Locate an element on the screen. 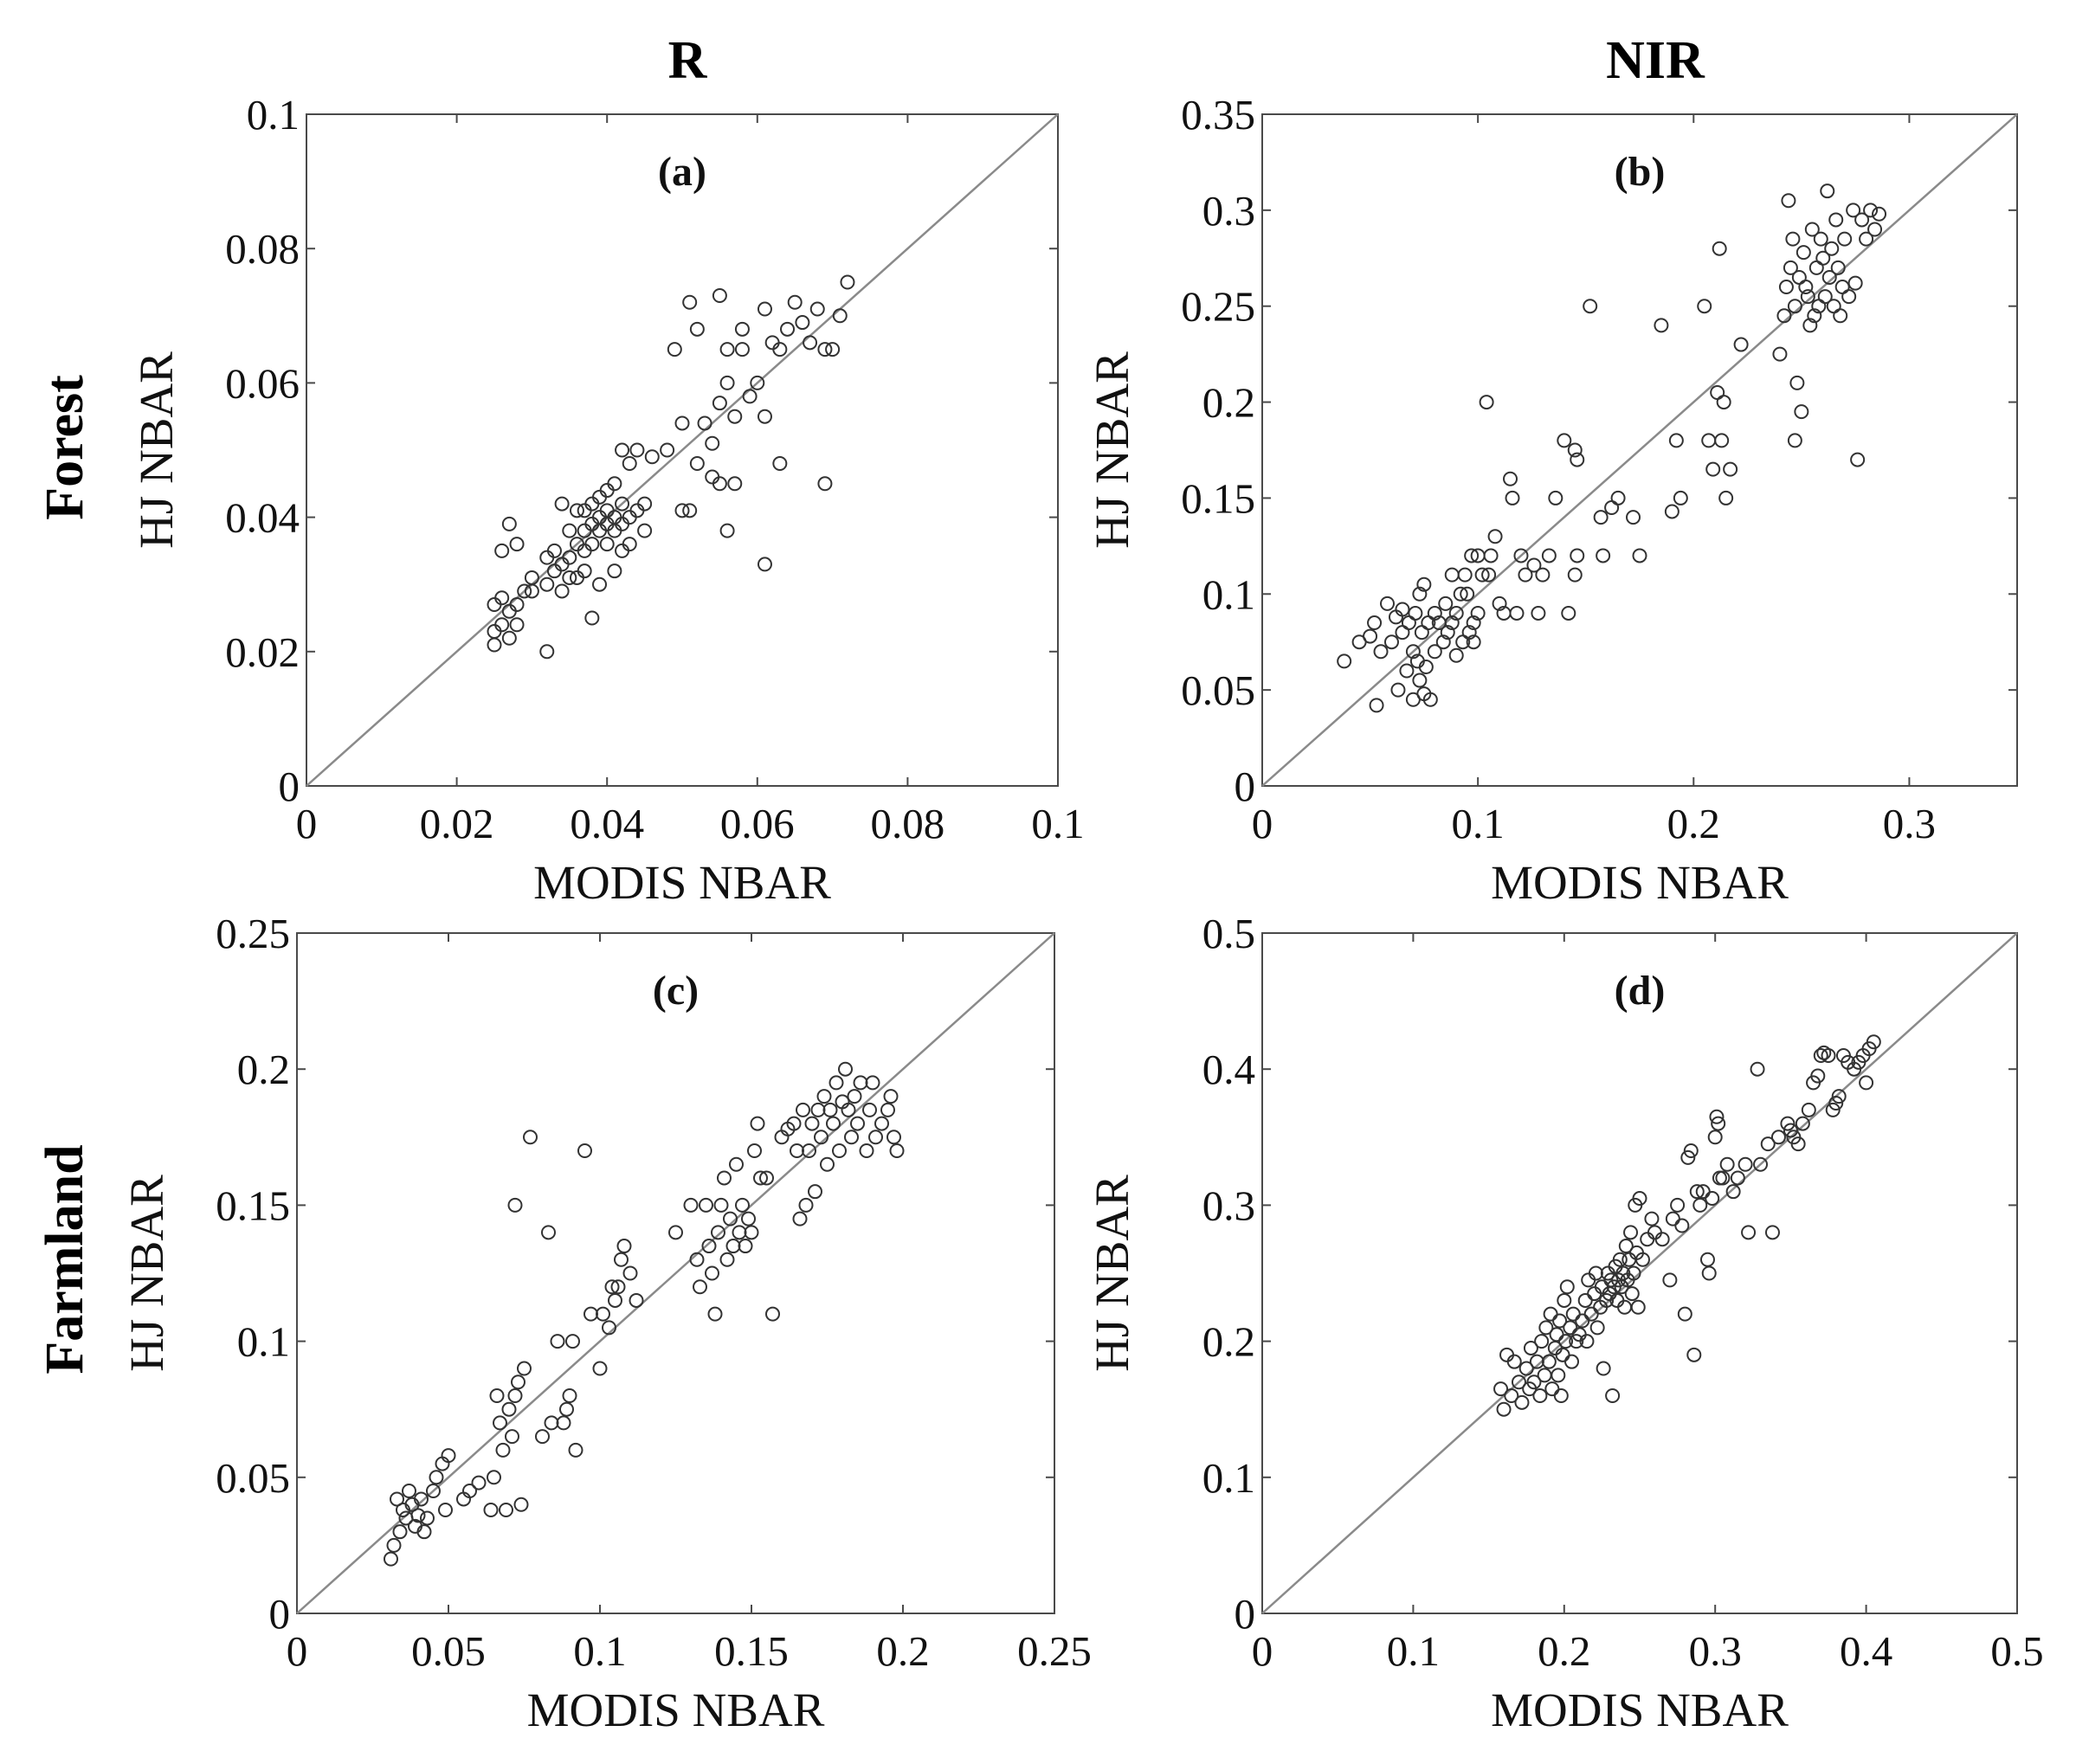  panel-0-xtick-label: 0.08 is located at coordinates (908, 823).